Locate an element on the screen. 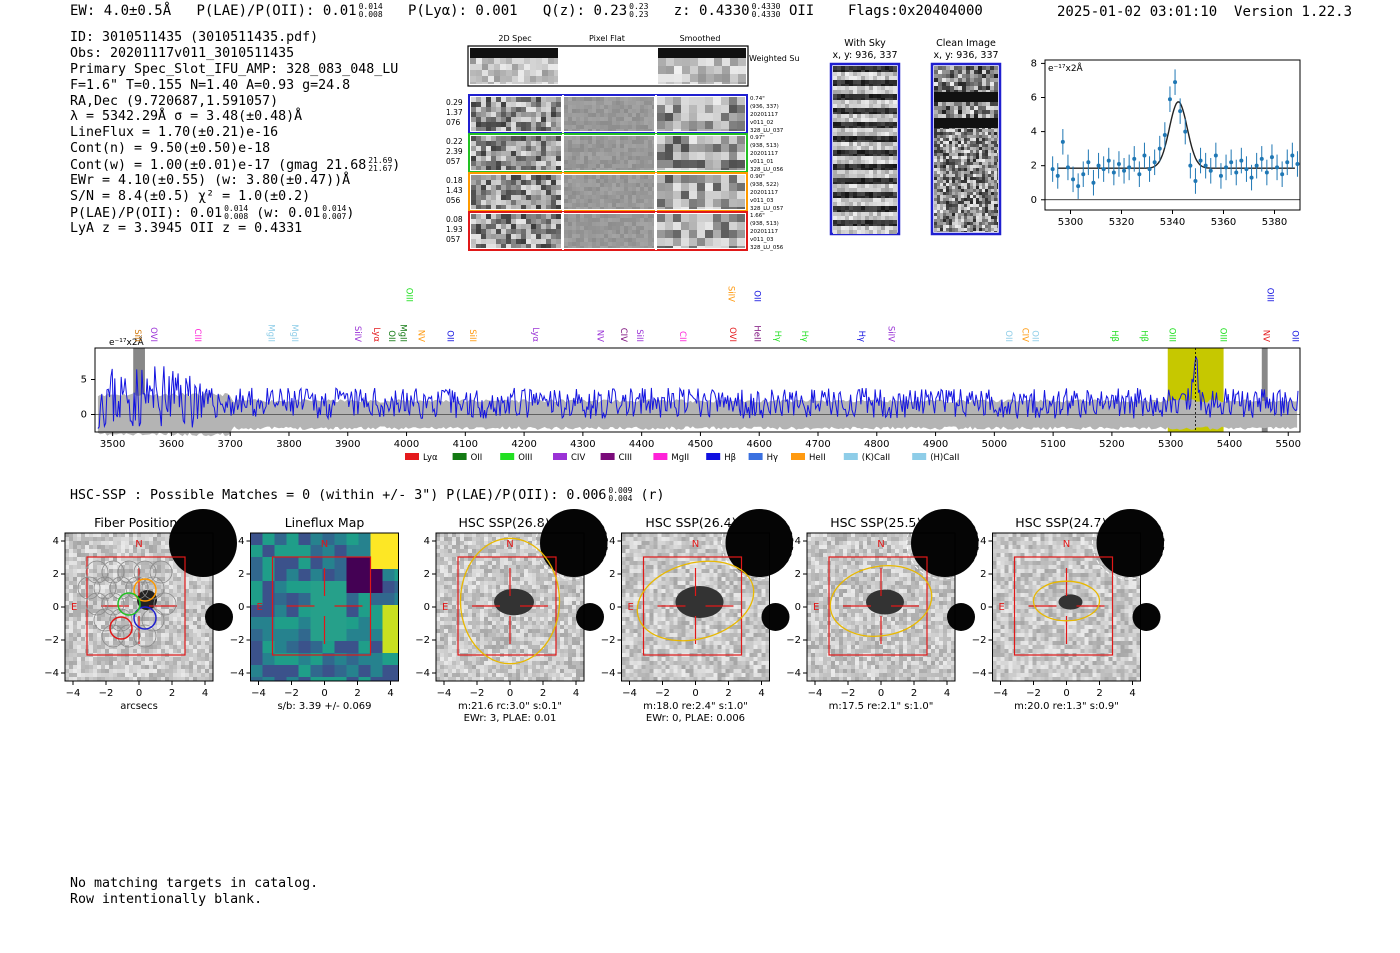 The width and height of the screenshot is (1400, 953). zoom-data-point is located at coordinates (1073, 179).